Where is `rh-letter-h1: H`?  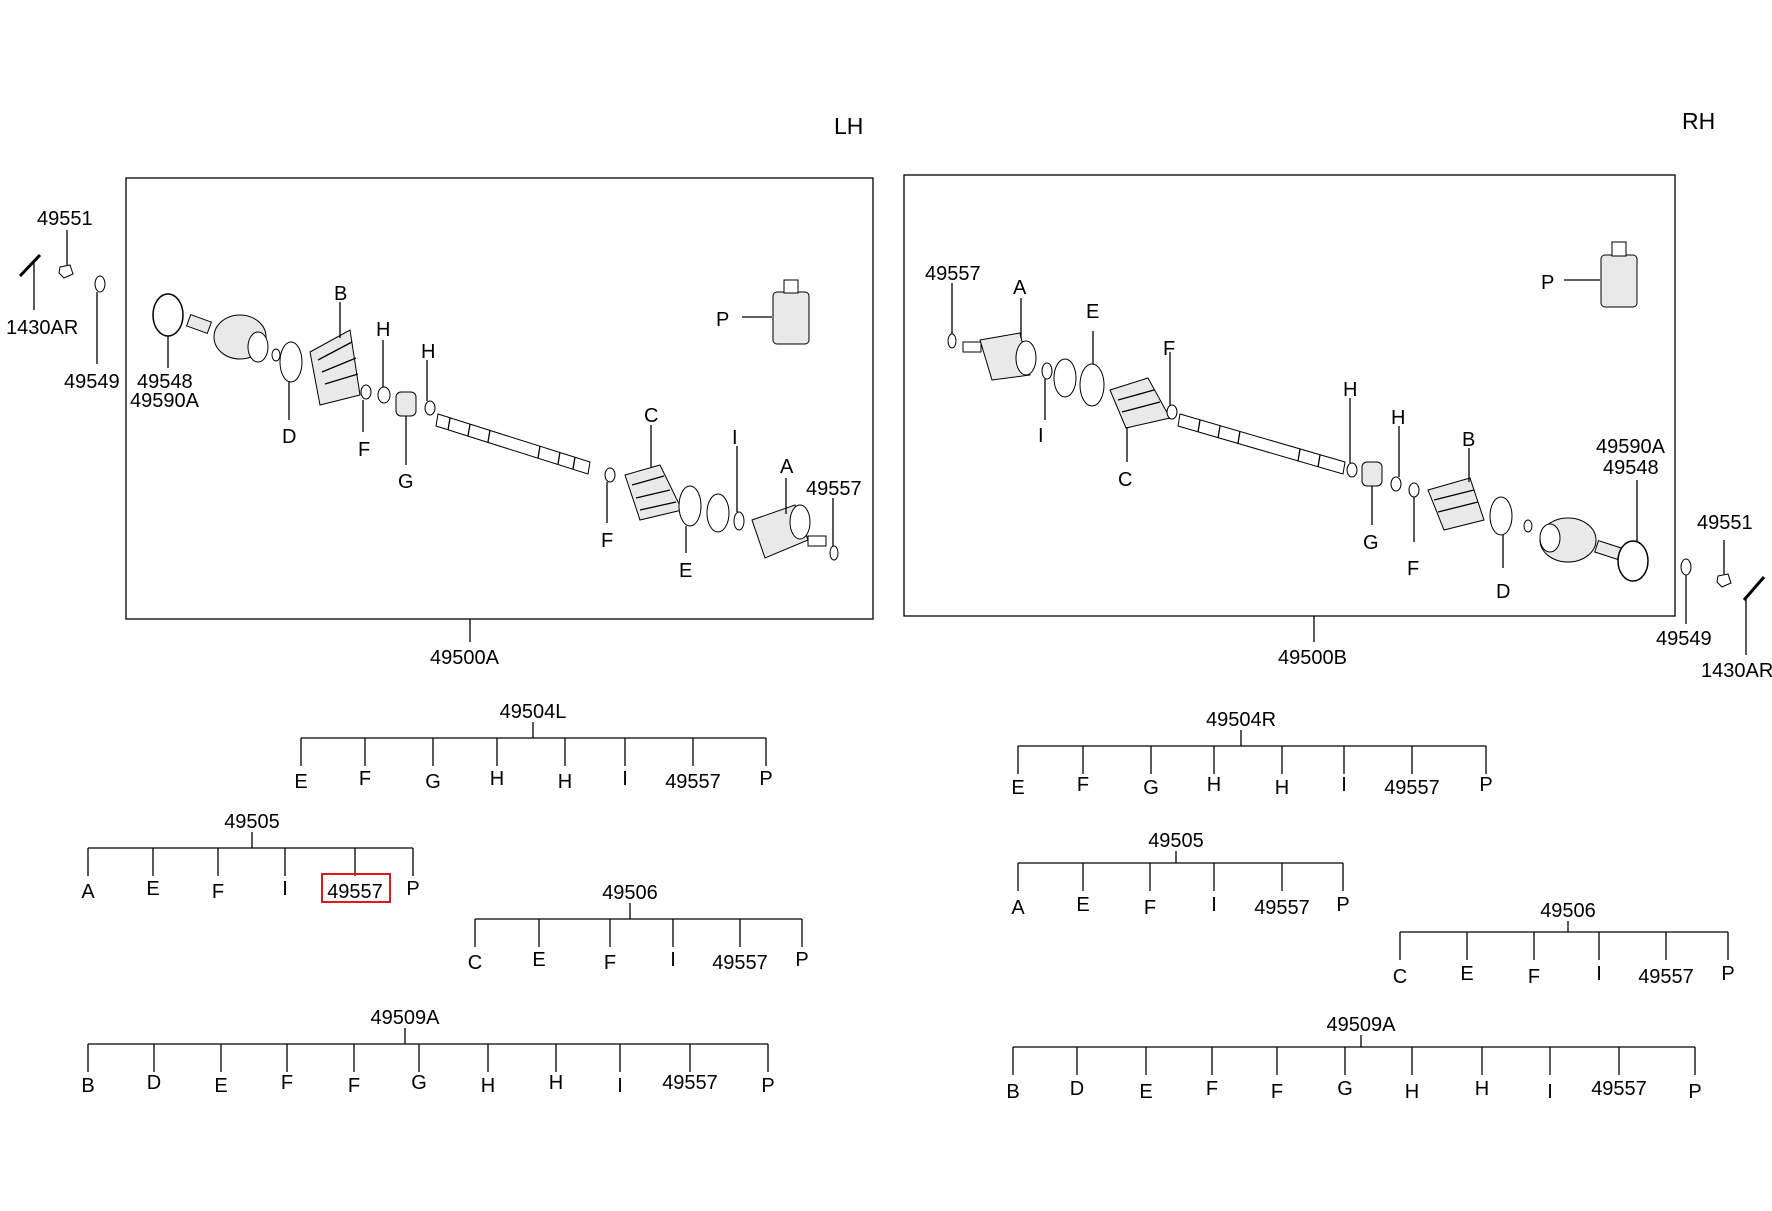
rh-letter-h1: H is located at coordinates (1350, 390).